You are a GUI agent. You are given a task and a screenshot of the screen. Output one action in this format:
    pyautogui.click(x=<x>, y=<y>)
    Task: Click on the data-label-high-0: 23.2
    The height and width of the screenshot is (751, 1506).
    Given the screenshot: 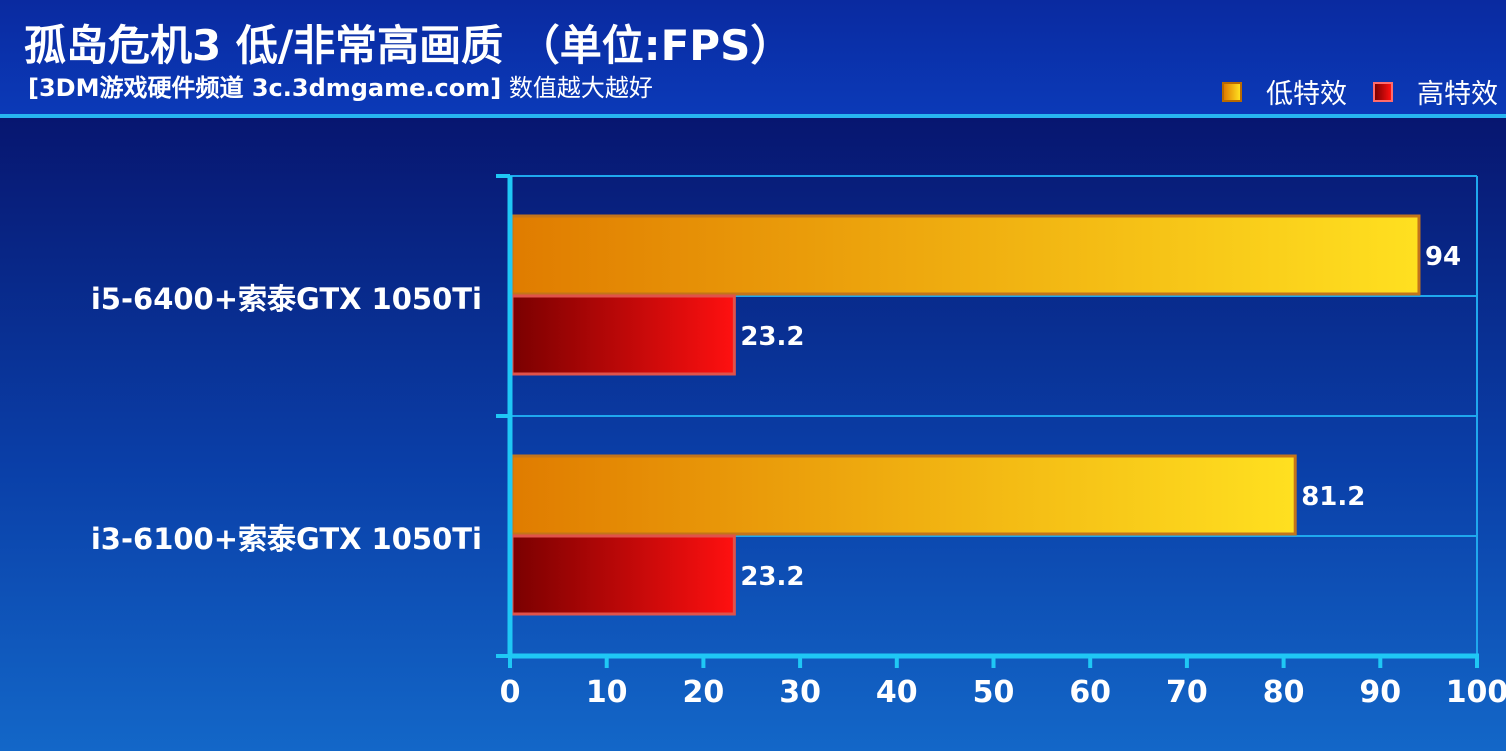 What is the action you would take?
    pyautogui.click(x=772, y=337)
    